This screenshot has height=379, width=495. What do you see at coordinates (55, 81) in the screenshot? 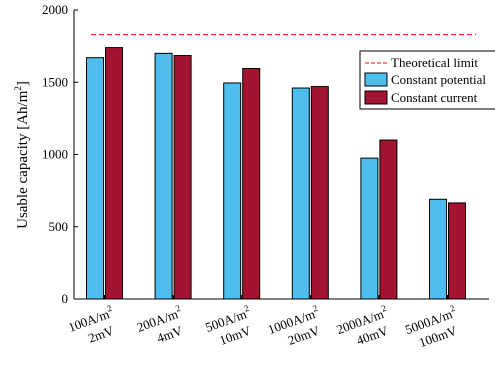
I see `y-tick-label: 1500` at bounding box center [55, 81].